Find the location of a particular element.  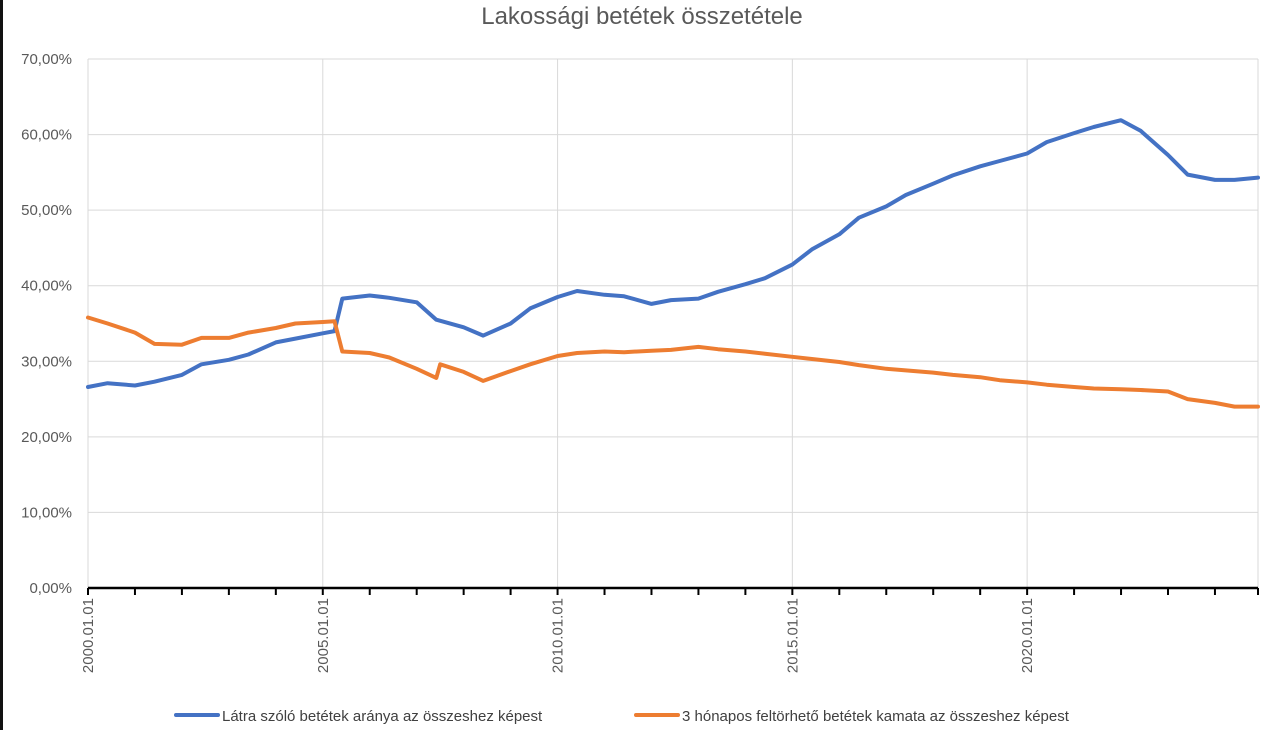

x-tick-label: 2015.01.01 is located at coordinates (792, 635).